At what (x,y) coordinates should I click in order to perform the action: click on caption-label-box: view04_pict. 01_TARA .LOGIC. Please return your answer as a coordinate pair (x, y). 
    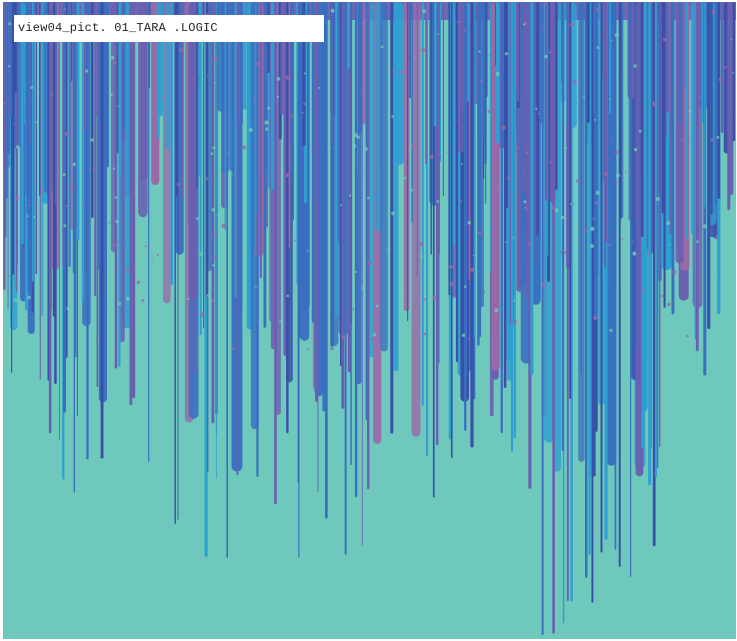
    Looking at the image, I should click on (169, 28).